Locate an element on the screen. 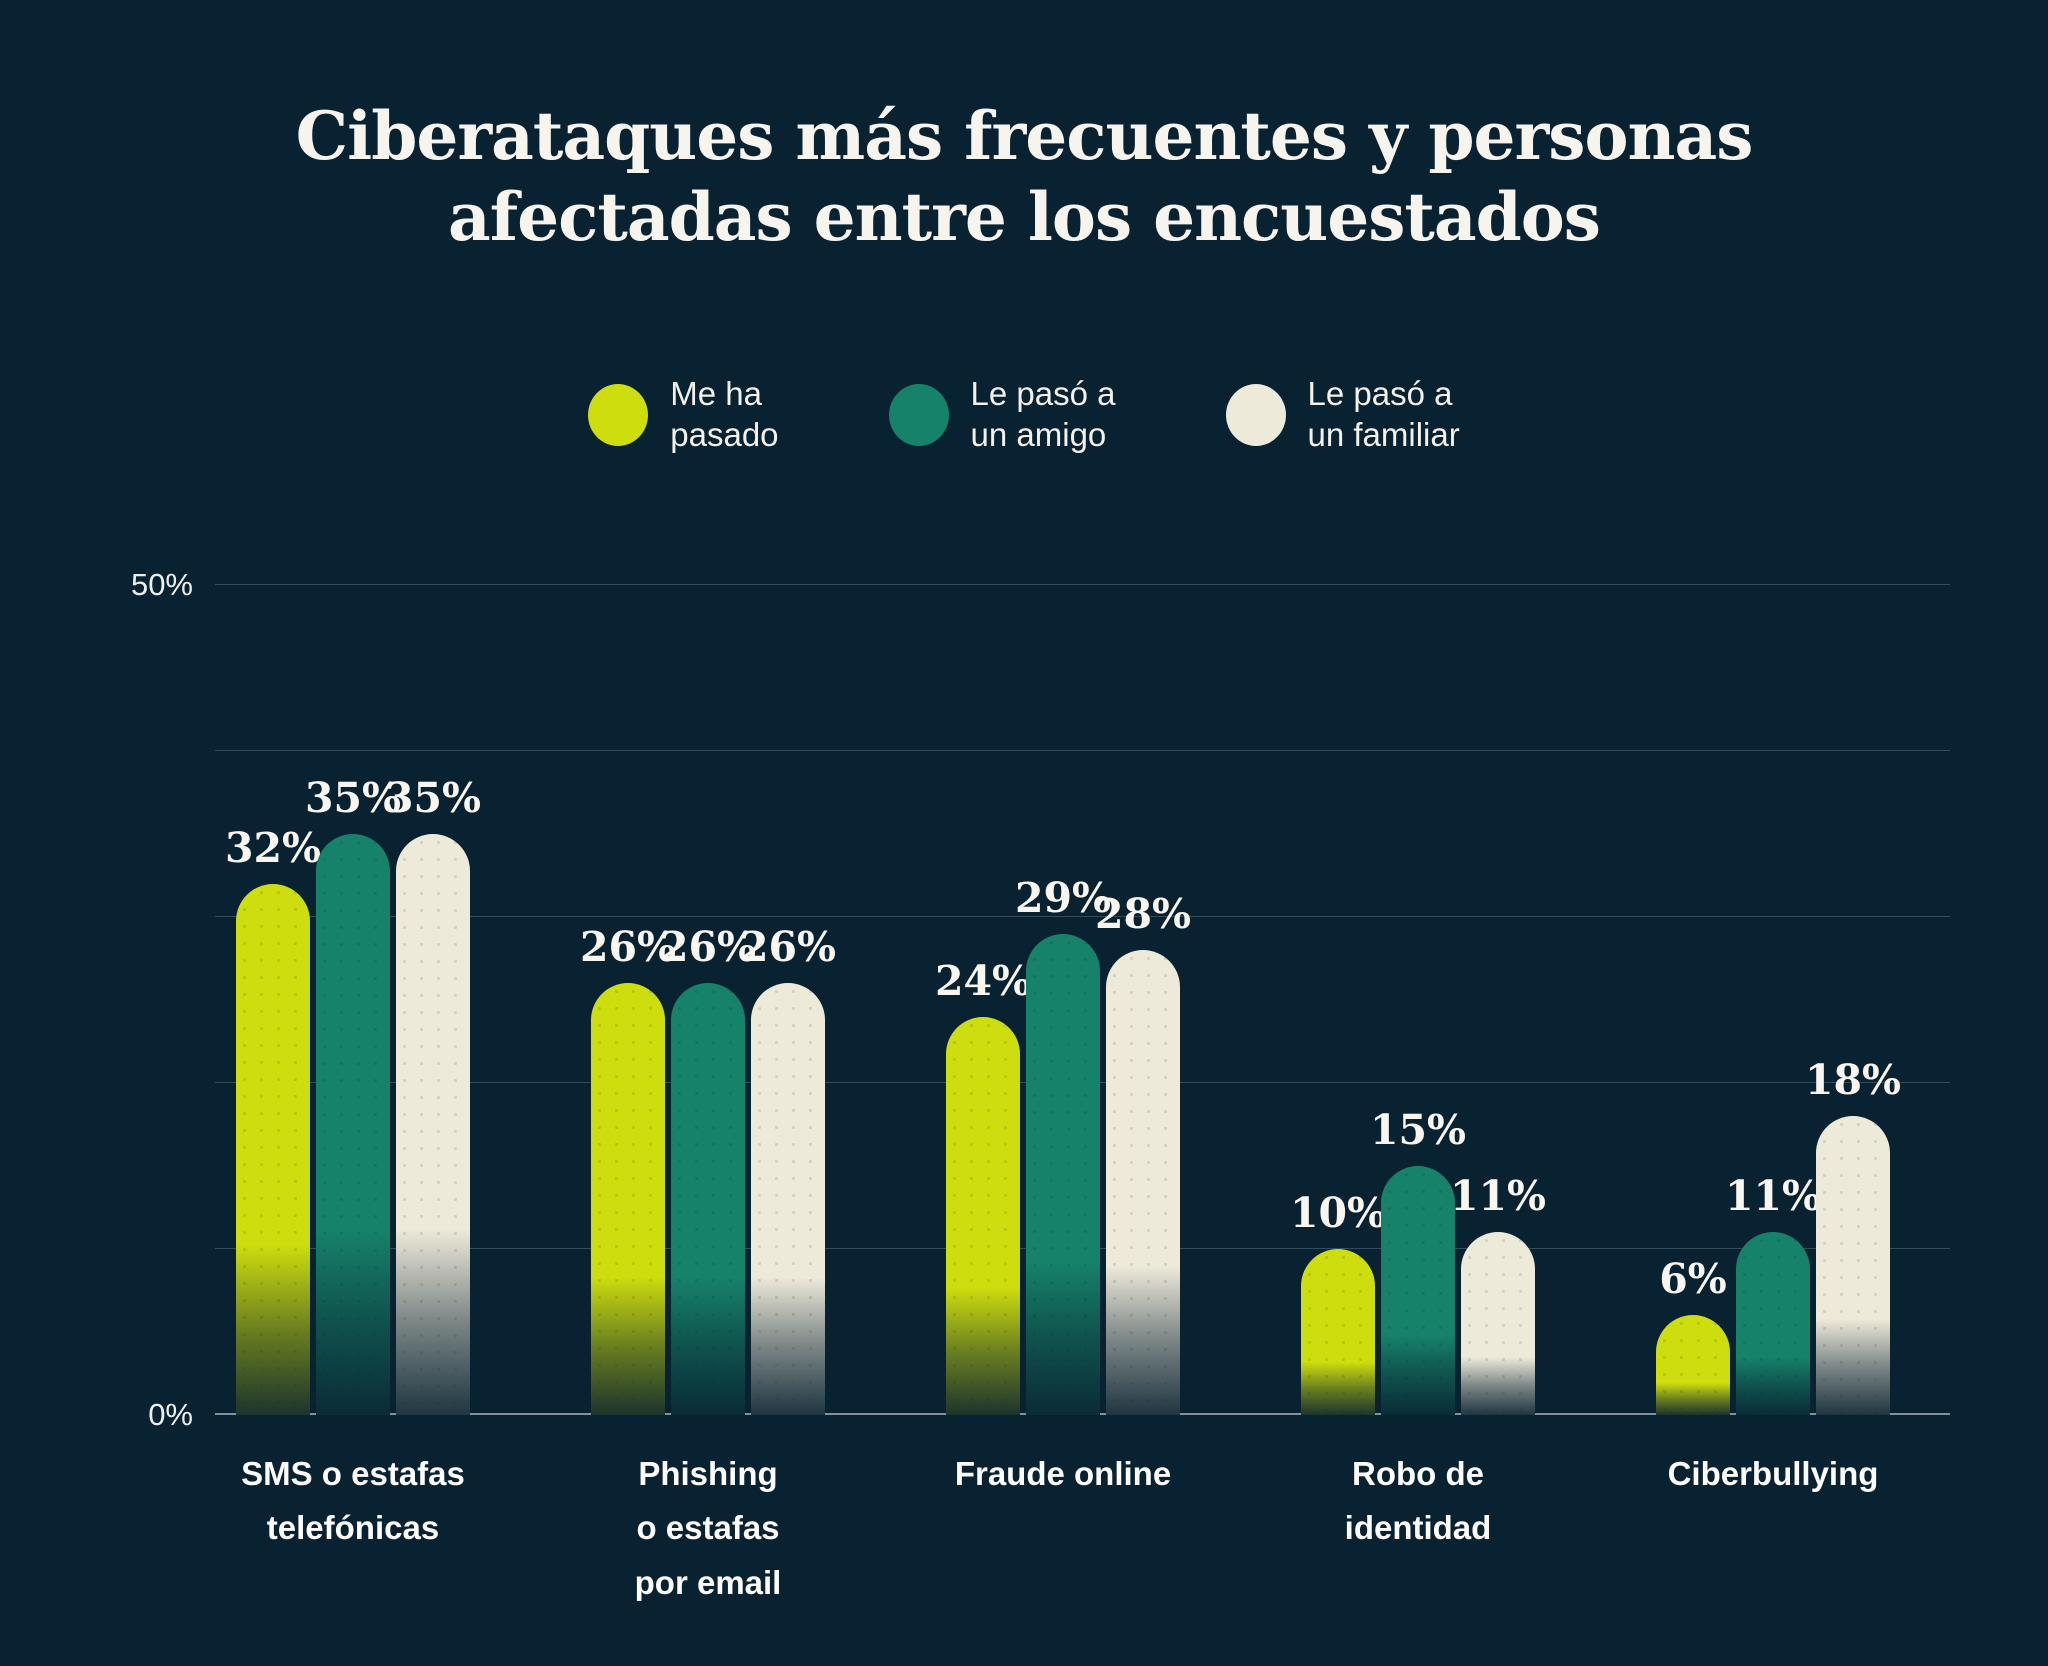 The image size is (2048, 1666). x-axis-category-label: Robo de identidad is located at coordinates (1418, 1501).